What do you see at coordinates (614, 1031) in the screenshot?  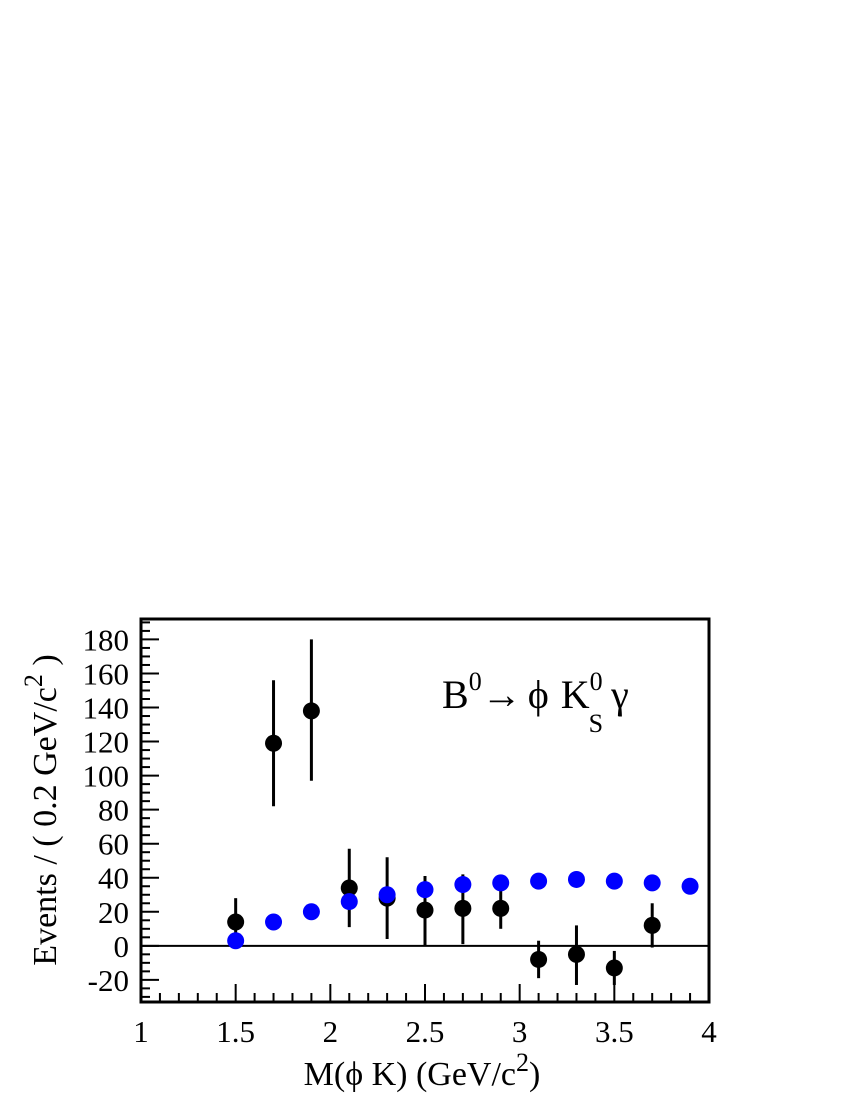 I see `x-tick-label: 3.5` at bounding box center [614, 1031].